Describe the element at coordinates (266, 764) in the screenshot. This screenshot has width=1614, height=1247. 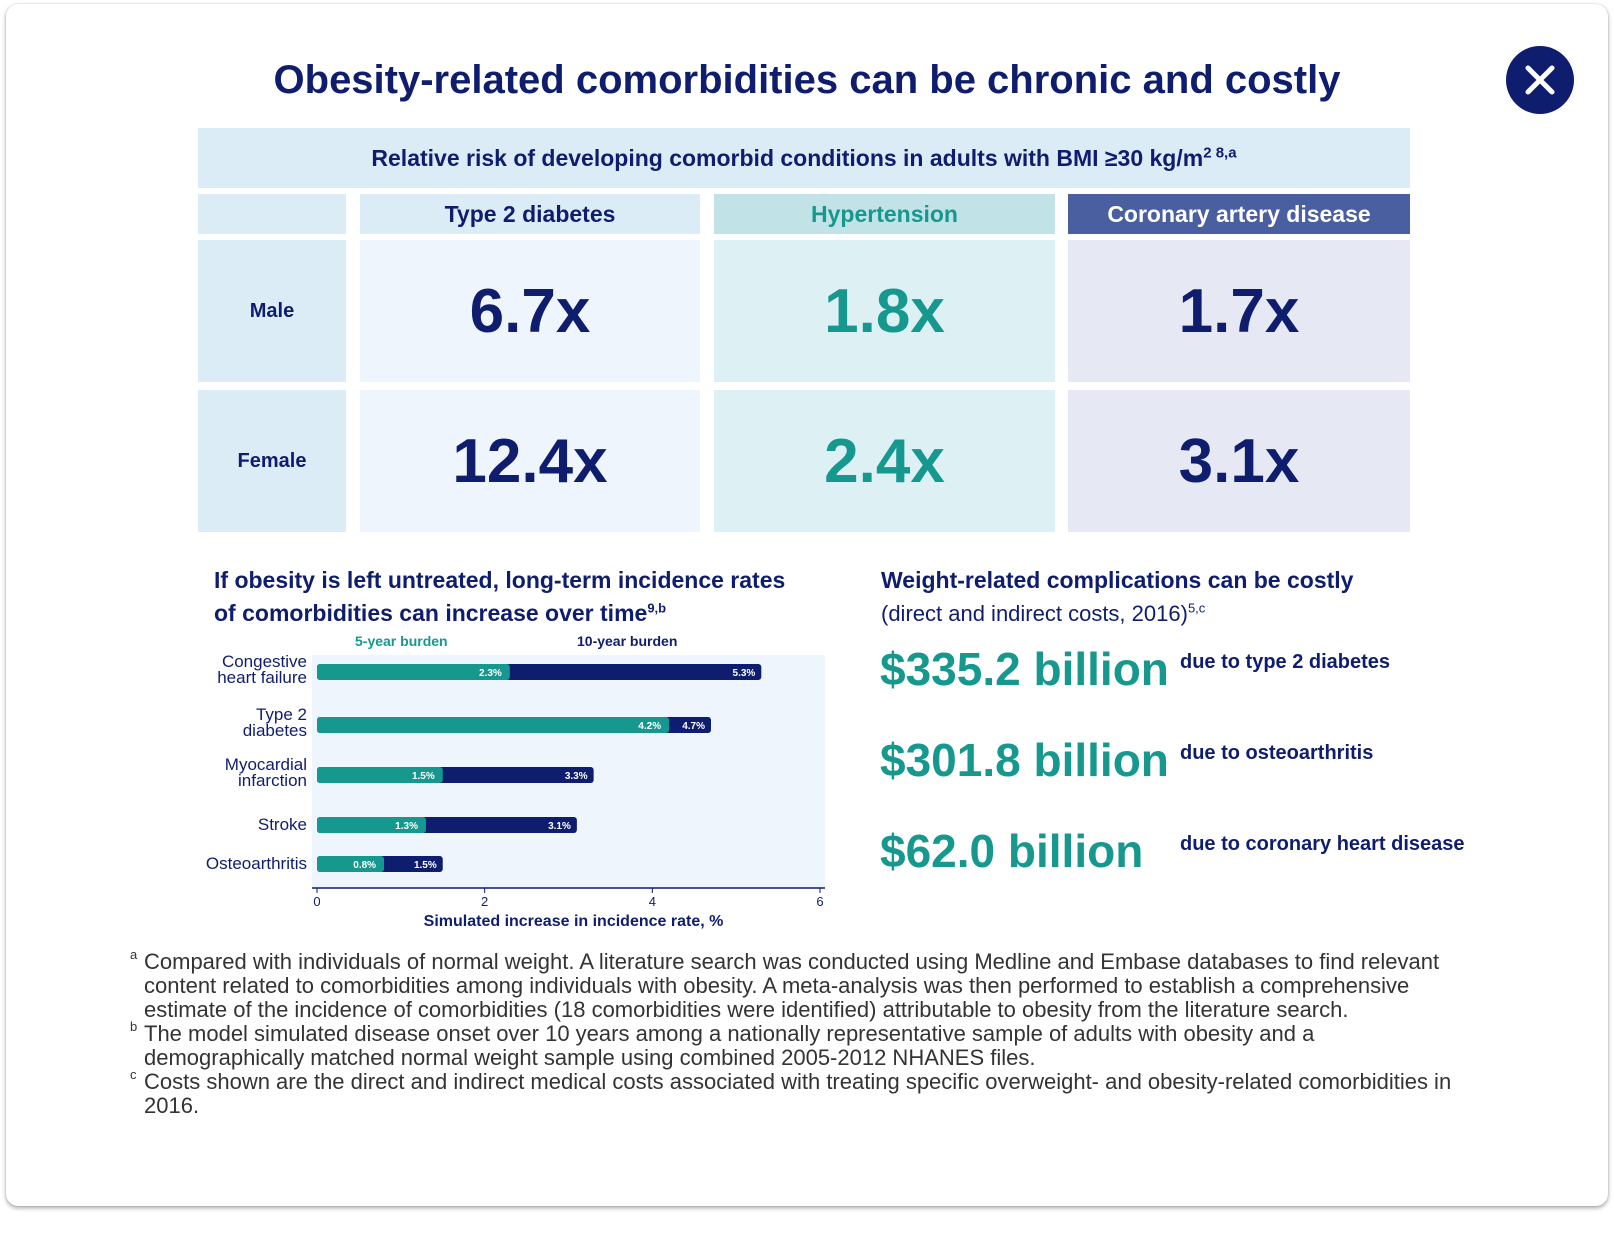
I see `category-label: Myocardial` at that location.